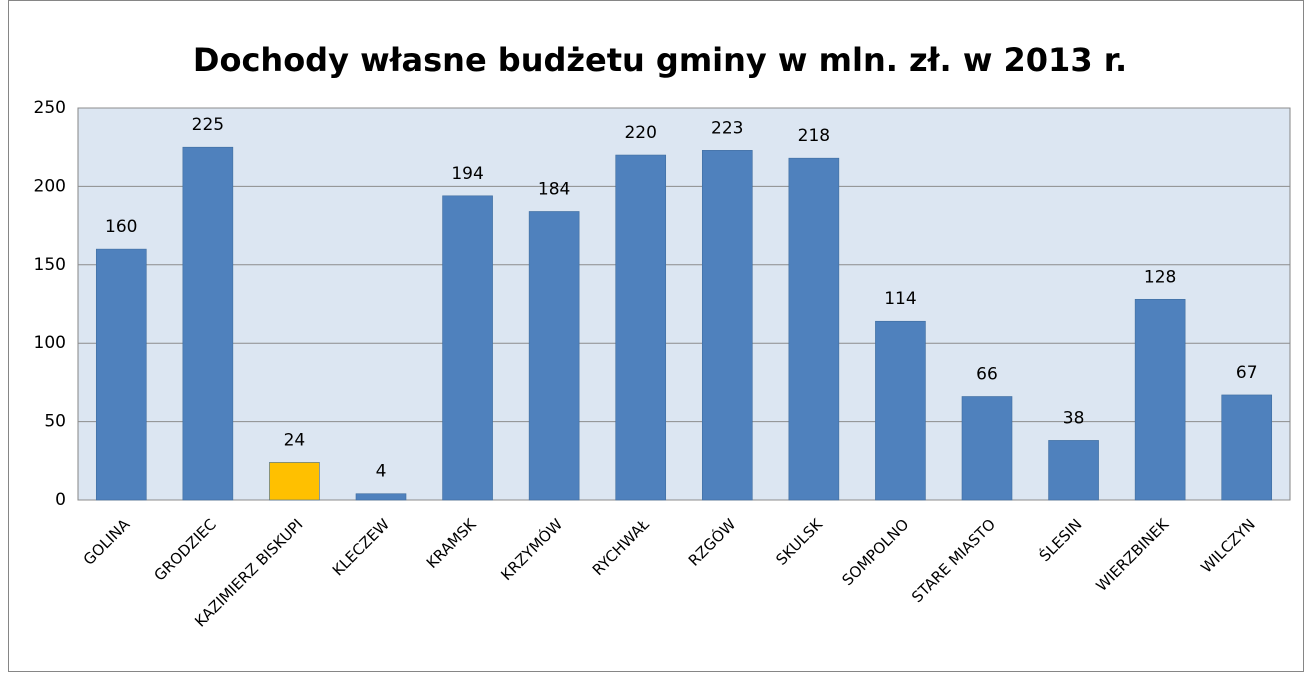 The width and height of the screenshot is (1305, 673). I want to click on data-label: 220, so click(640, 133).